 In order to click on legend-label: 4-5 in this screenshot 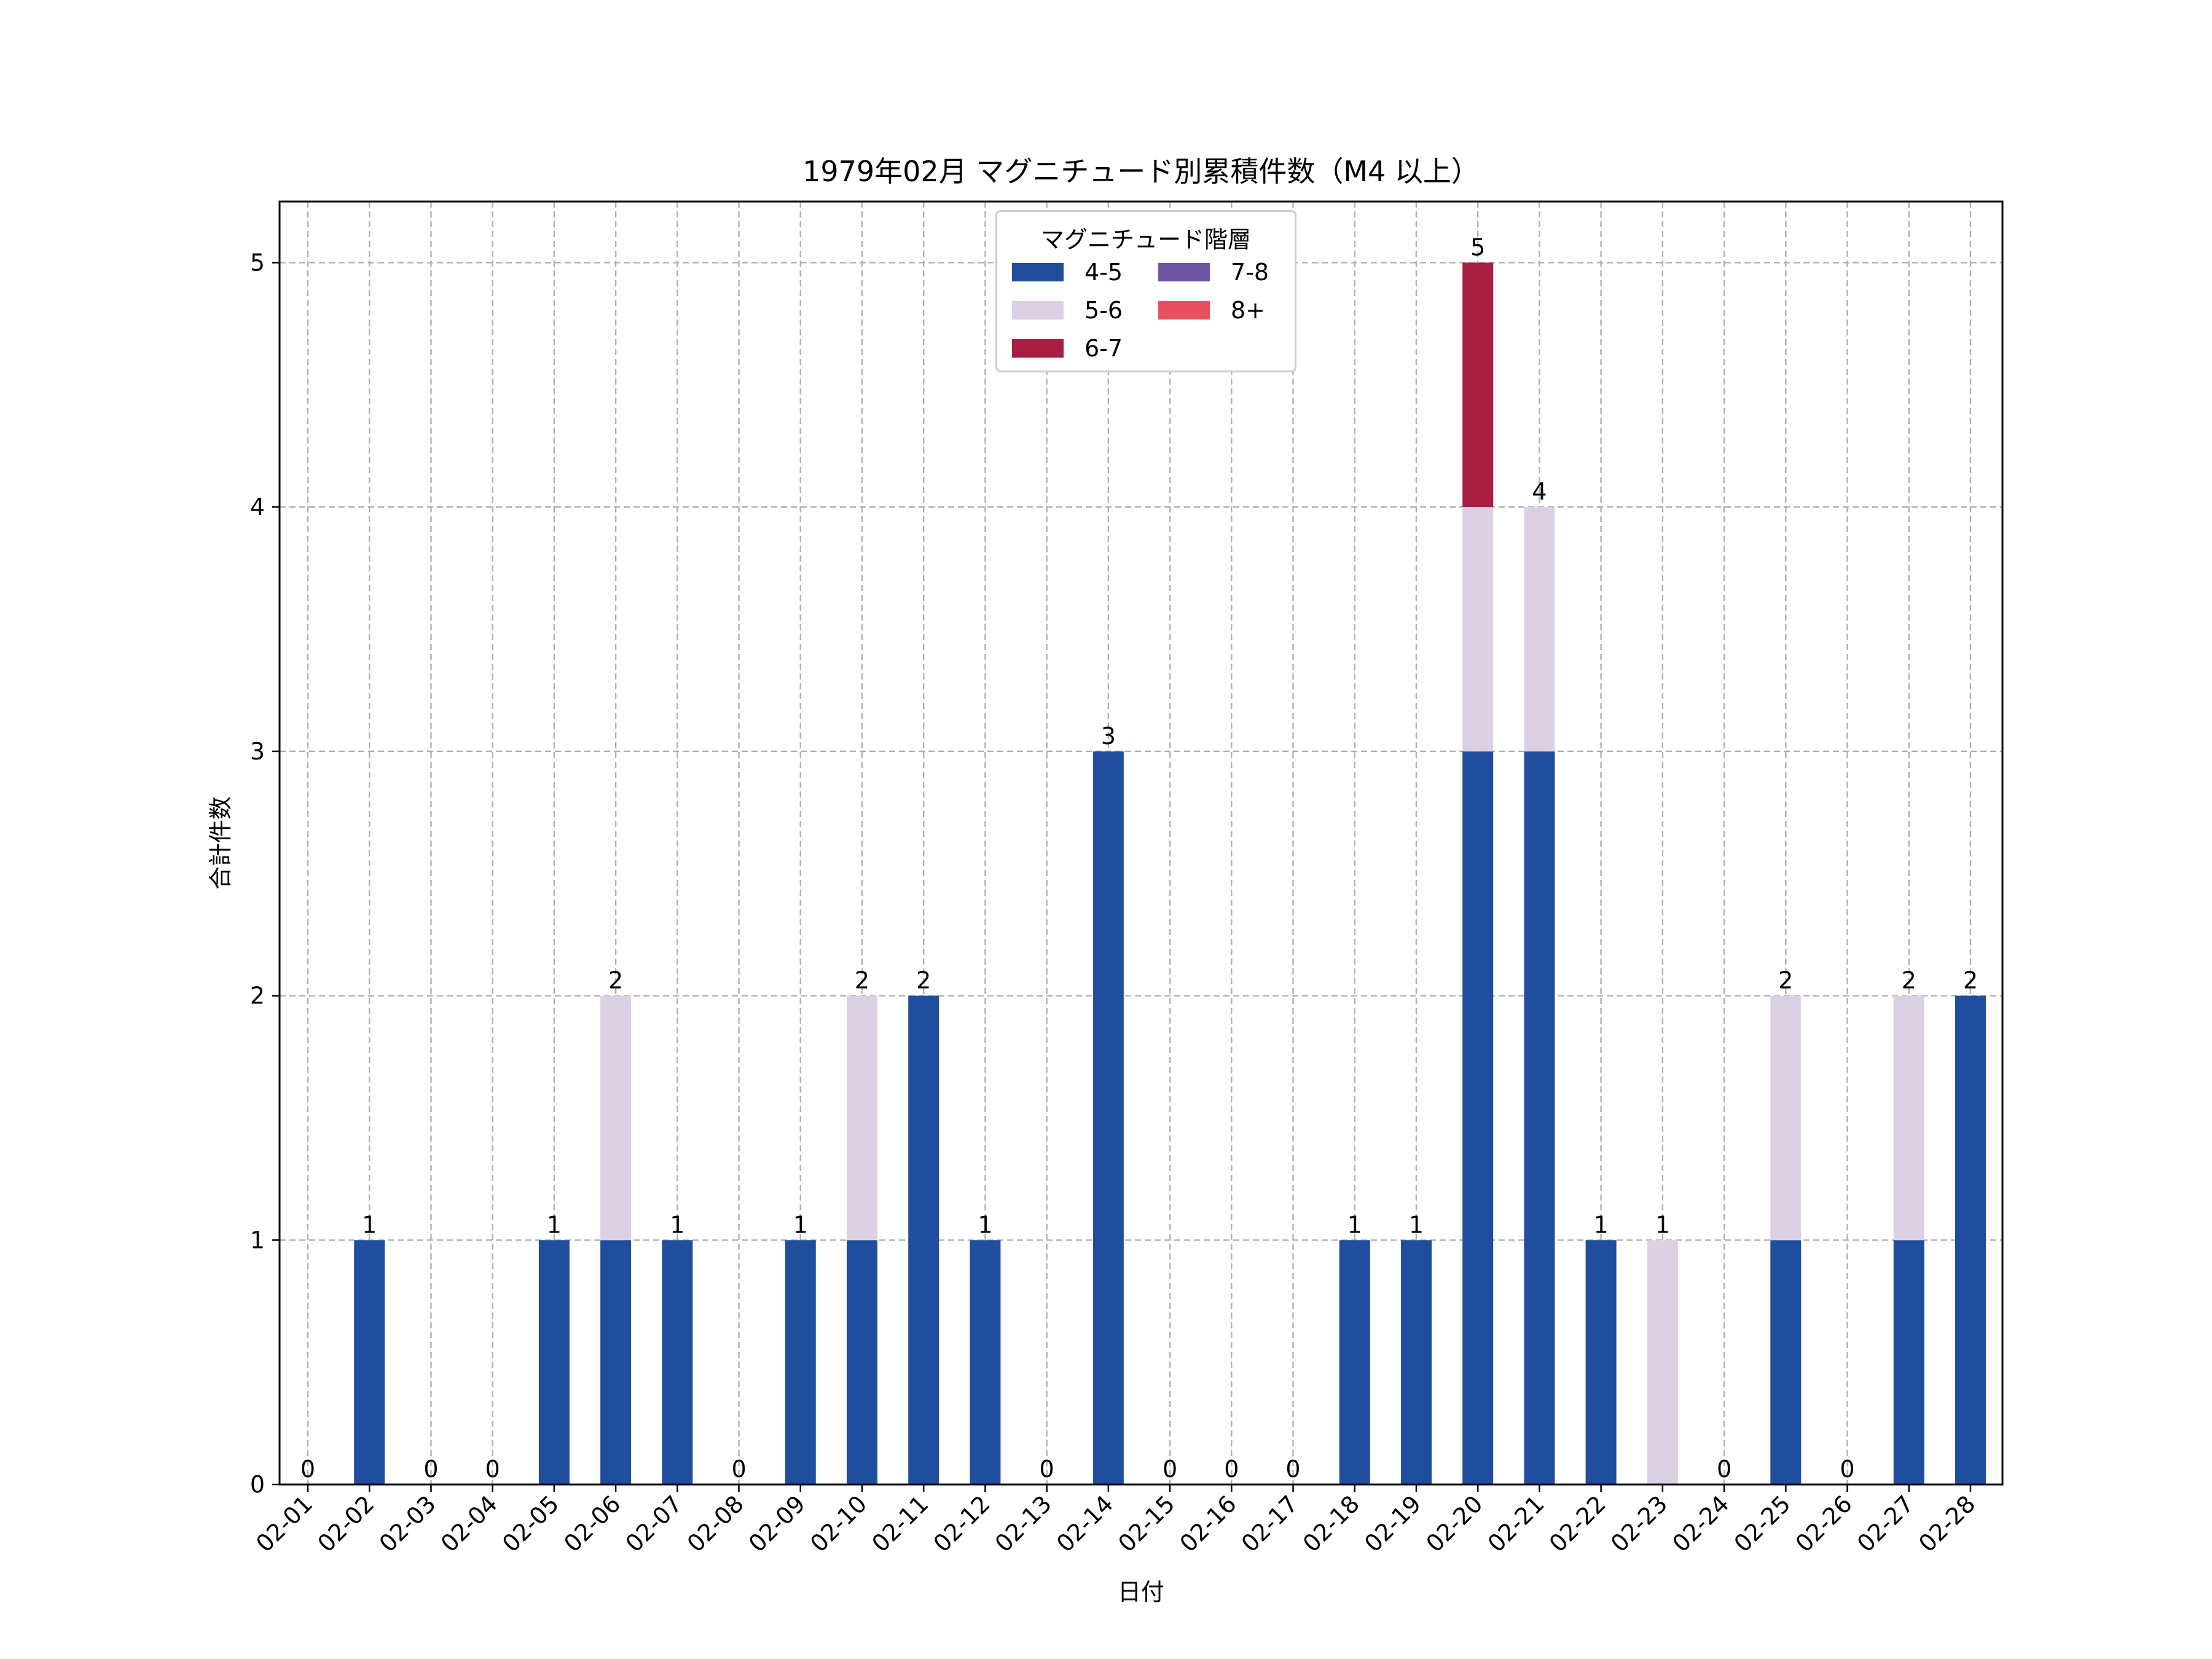, I will do `click(1103, 272)`.